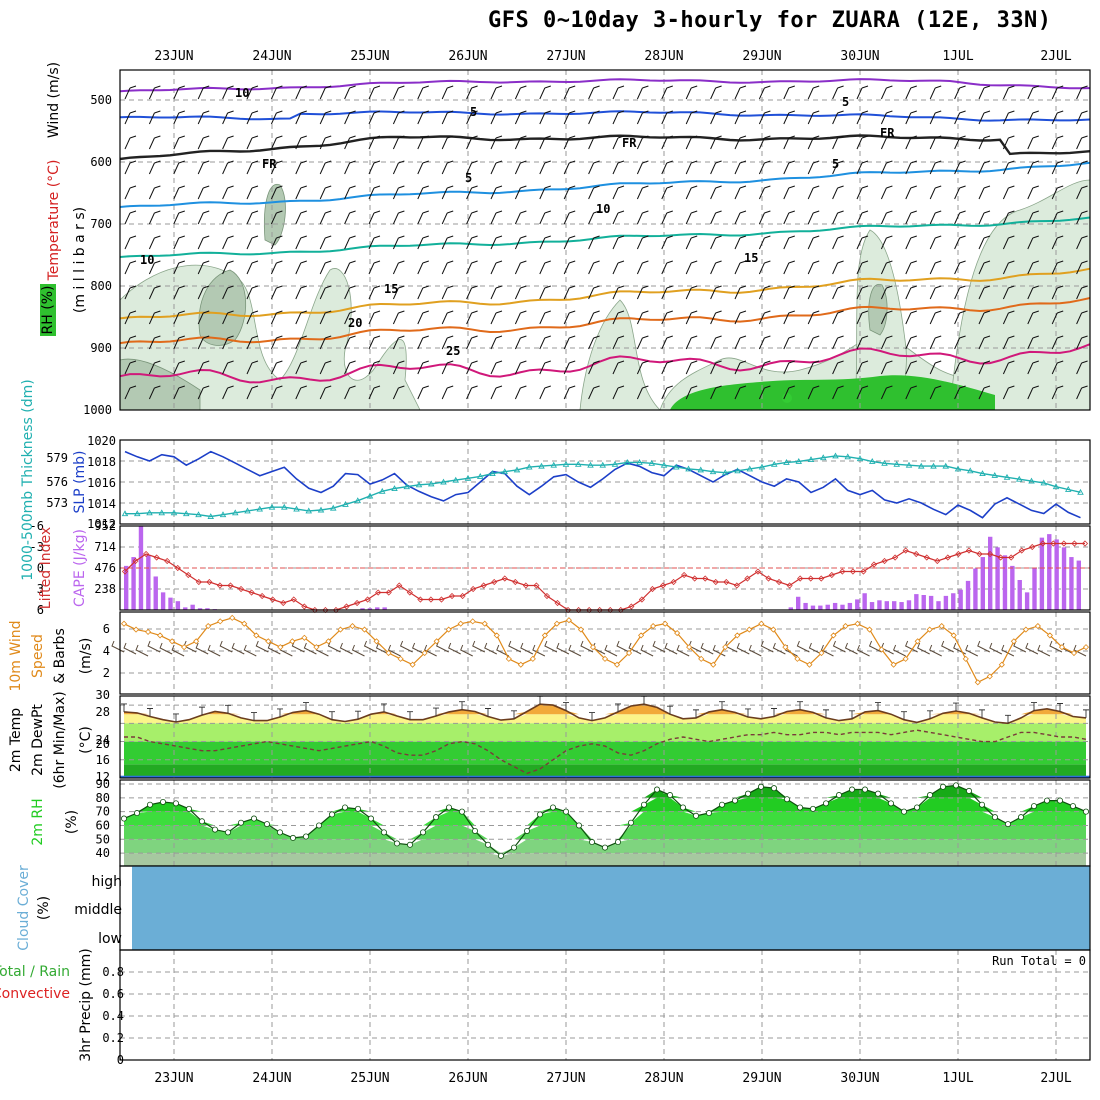 This screenshot has width=1100, height=1100. What do you see at coordinates (101, 100) in the screenshot?
I see `pressure-tick: 500` at bounding box center [101, 100].